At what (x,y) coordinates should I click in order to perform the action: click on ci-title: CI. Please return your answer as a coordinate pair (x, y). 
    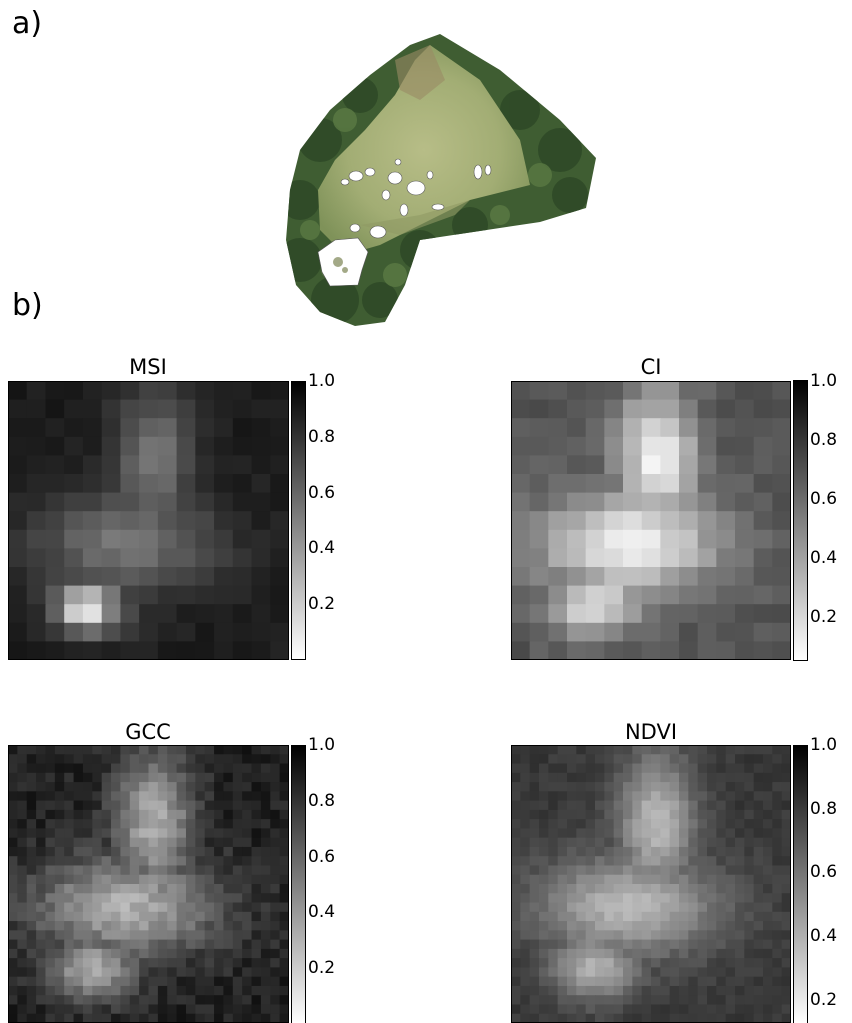
    Looking at the image, I should click on (651, 367).